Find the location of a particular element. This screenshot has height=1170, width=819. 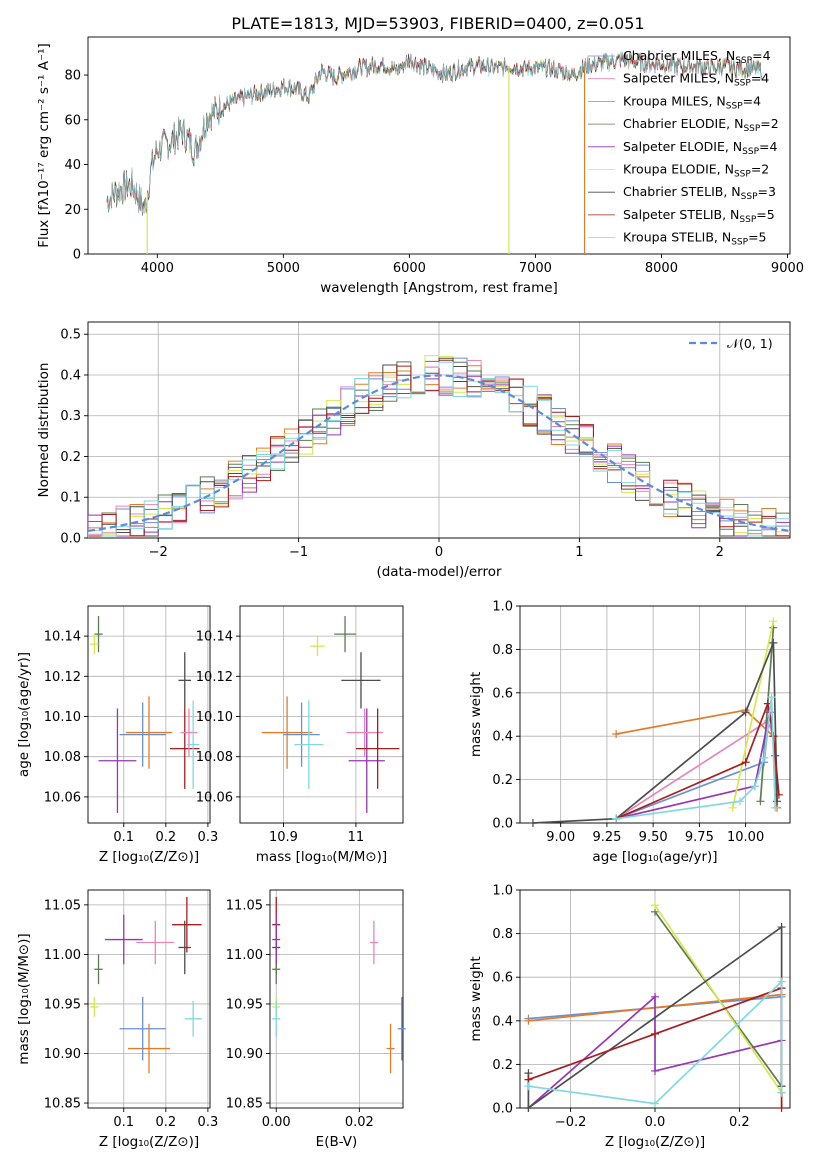

legend-label: Chabrier STELIB, NSSP=3 is located at coordinates (699, 193).